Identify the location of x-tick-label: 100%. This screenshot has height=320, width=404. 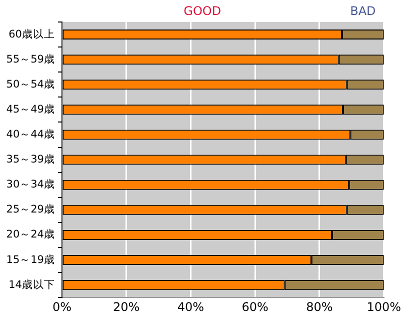
(384, 307).